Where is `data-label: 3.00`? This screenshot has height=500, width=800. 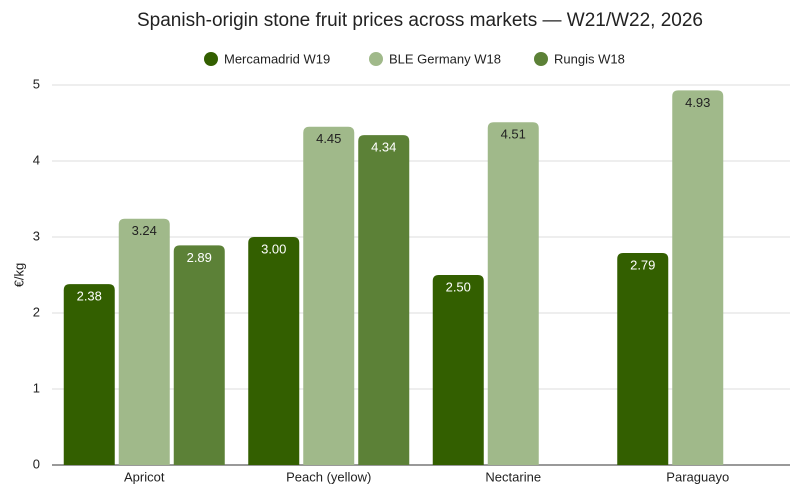 data-label: 3.00 is located at coordinates (273, 248).